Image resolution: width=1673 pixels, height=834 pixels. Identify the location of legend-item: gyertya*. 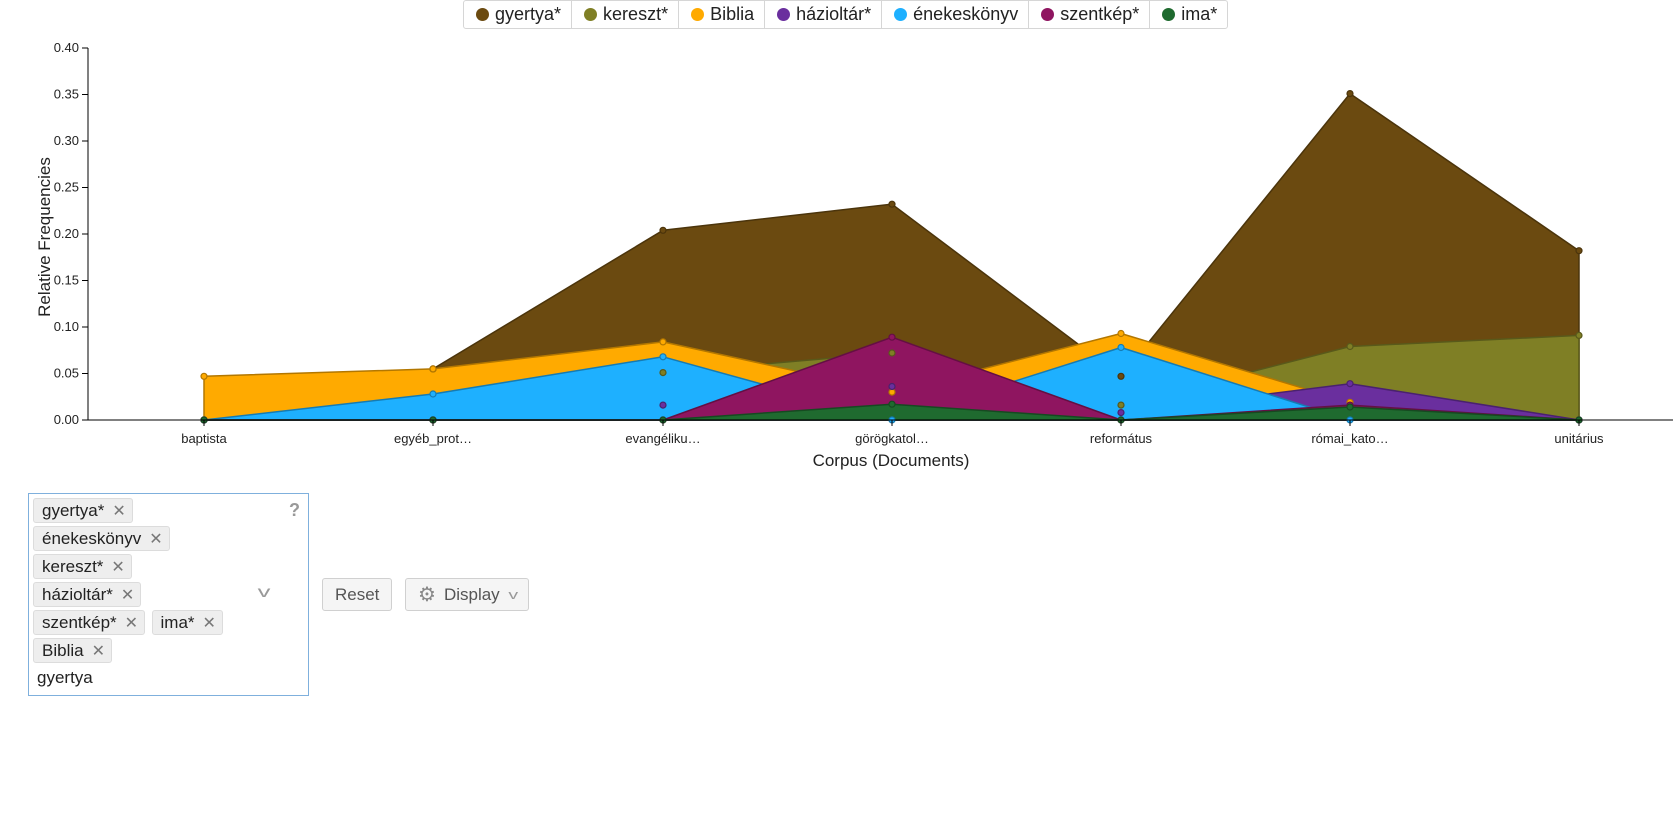
(518, 14).